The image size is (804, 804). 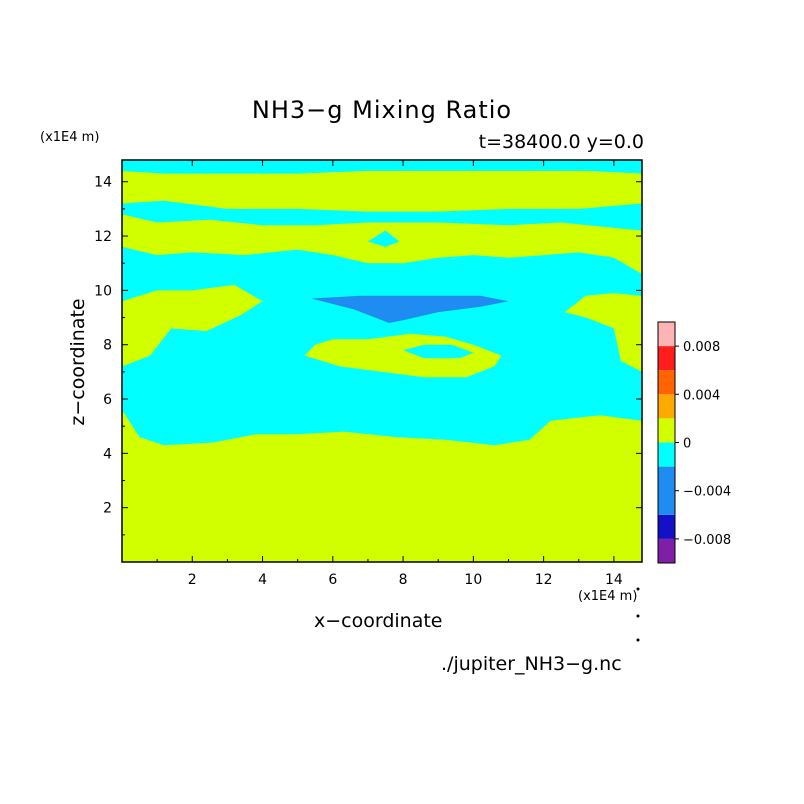 I want to click on y-tick-label: 6, so click(x=107, y=400).